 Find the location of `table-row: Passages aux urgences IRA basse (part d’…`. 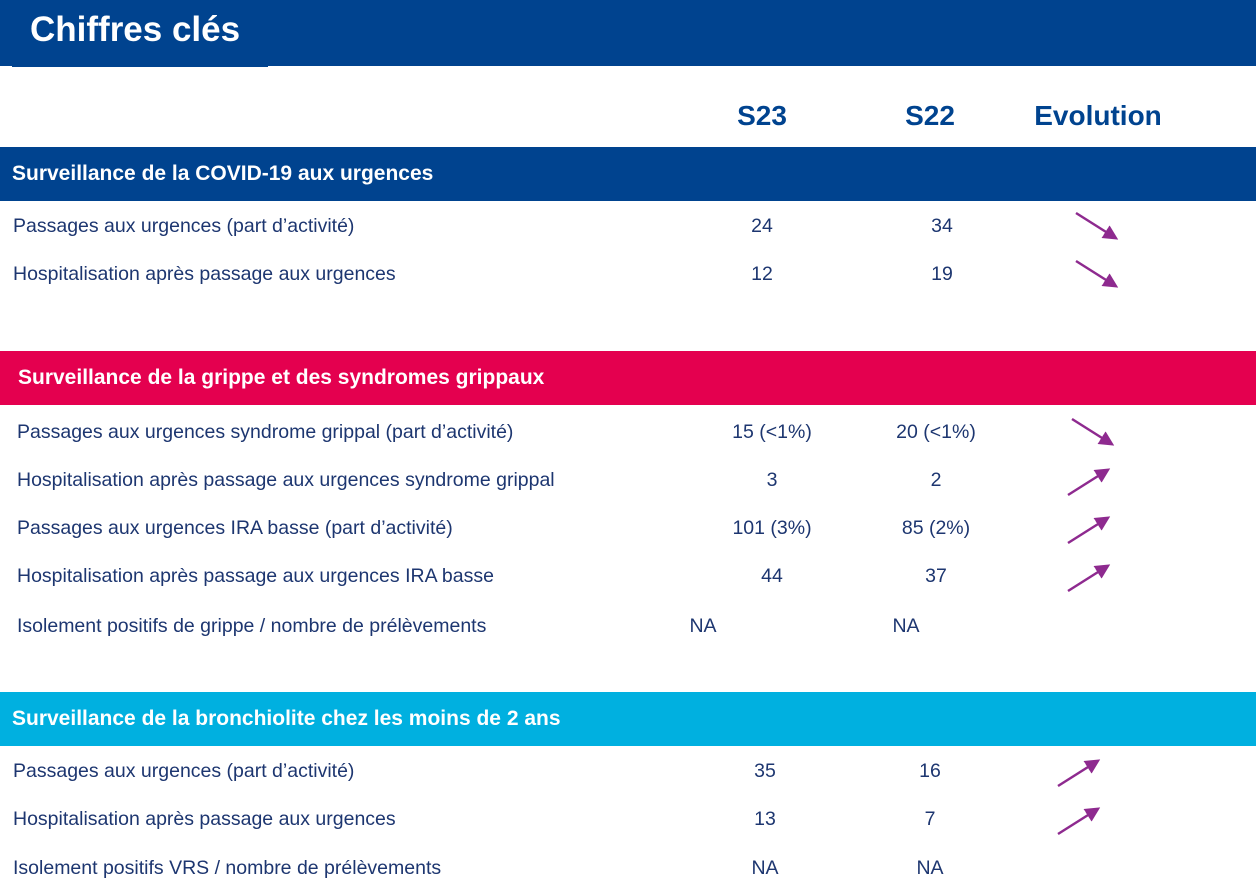

table-row: Passages aux urgences IRA basse (part d’… is located at coordinates (628, 529).